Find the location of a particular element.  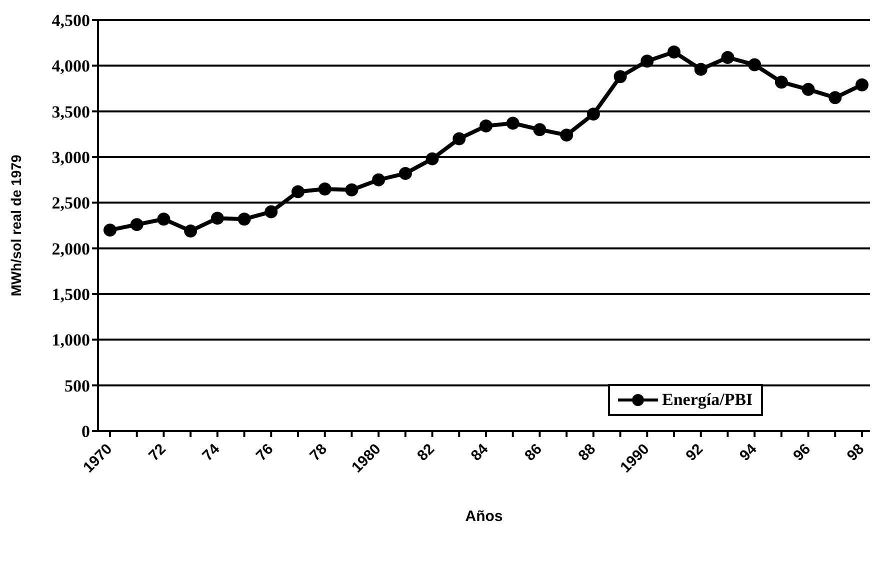

y-tick-label: 500 is located at coordinates (77, 386).